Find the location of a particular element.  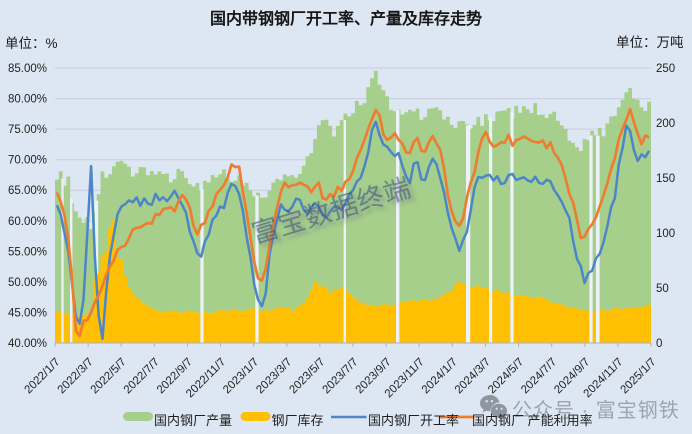

svg-text: 60.00% is located at coordinates (27, 222).